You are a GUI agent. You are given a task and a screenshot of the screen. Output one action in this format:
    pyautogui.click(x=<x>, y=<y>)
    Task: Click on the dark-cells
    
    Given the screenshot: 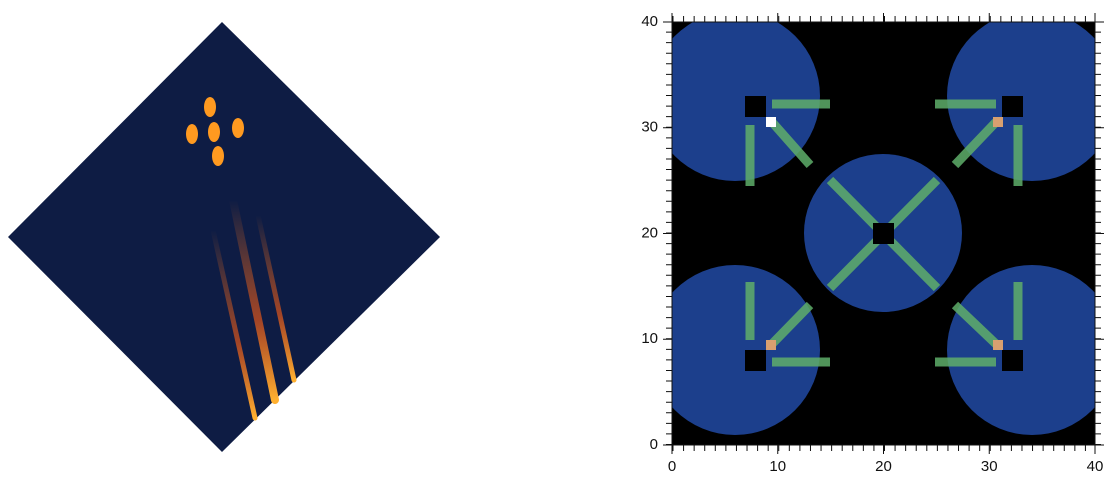 What is the action you would take?
    pyautogui.click(x=884, y=233)
    